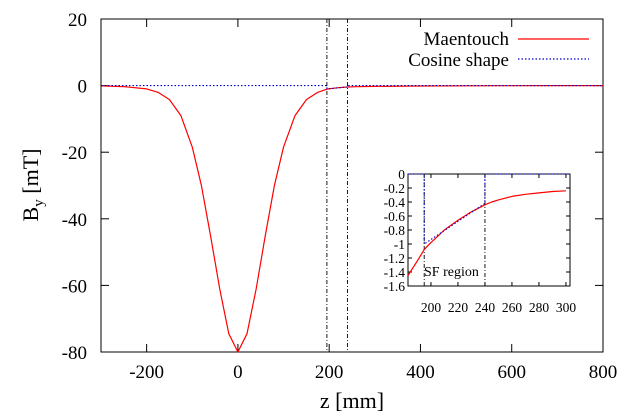 Image resolution: width=633 pixels, height=416 pixels. I want to click on legend-label-maentouch: Maentouch, so click(467, 39).